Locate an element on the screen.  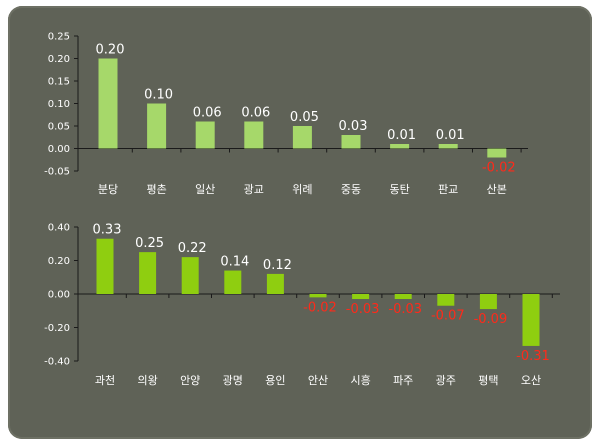
y-tick-label: -0.20 is located at coordinates (57, 328).